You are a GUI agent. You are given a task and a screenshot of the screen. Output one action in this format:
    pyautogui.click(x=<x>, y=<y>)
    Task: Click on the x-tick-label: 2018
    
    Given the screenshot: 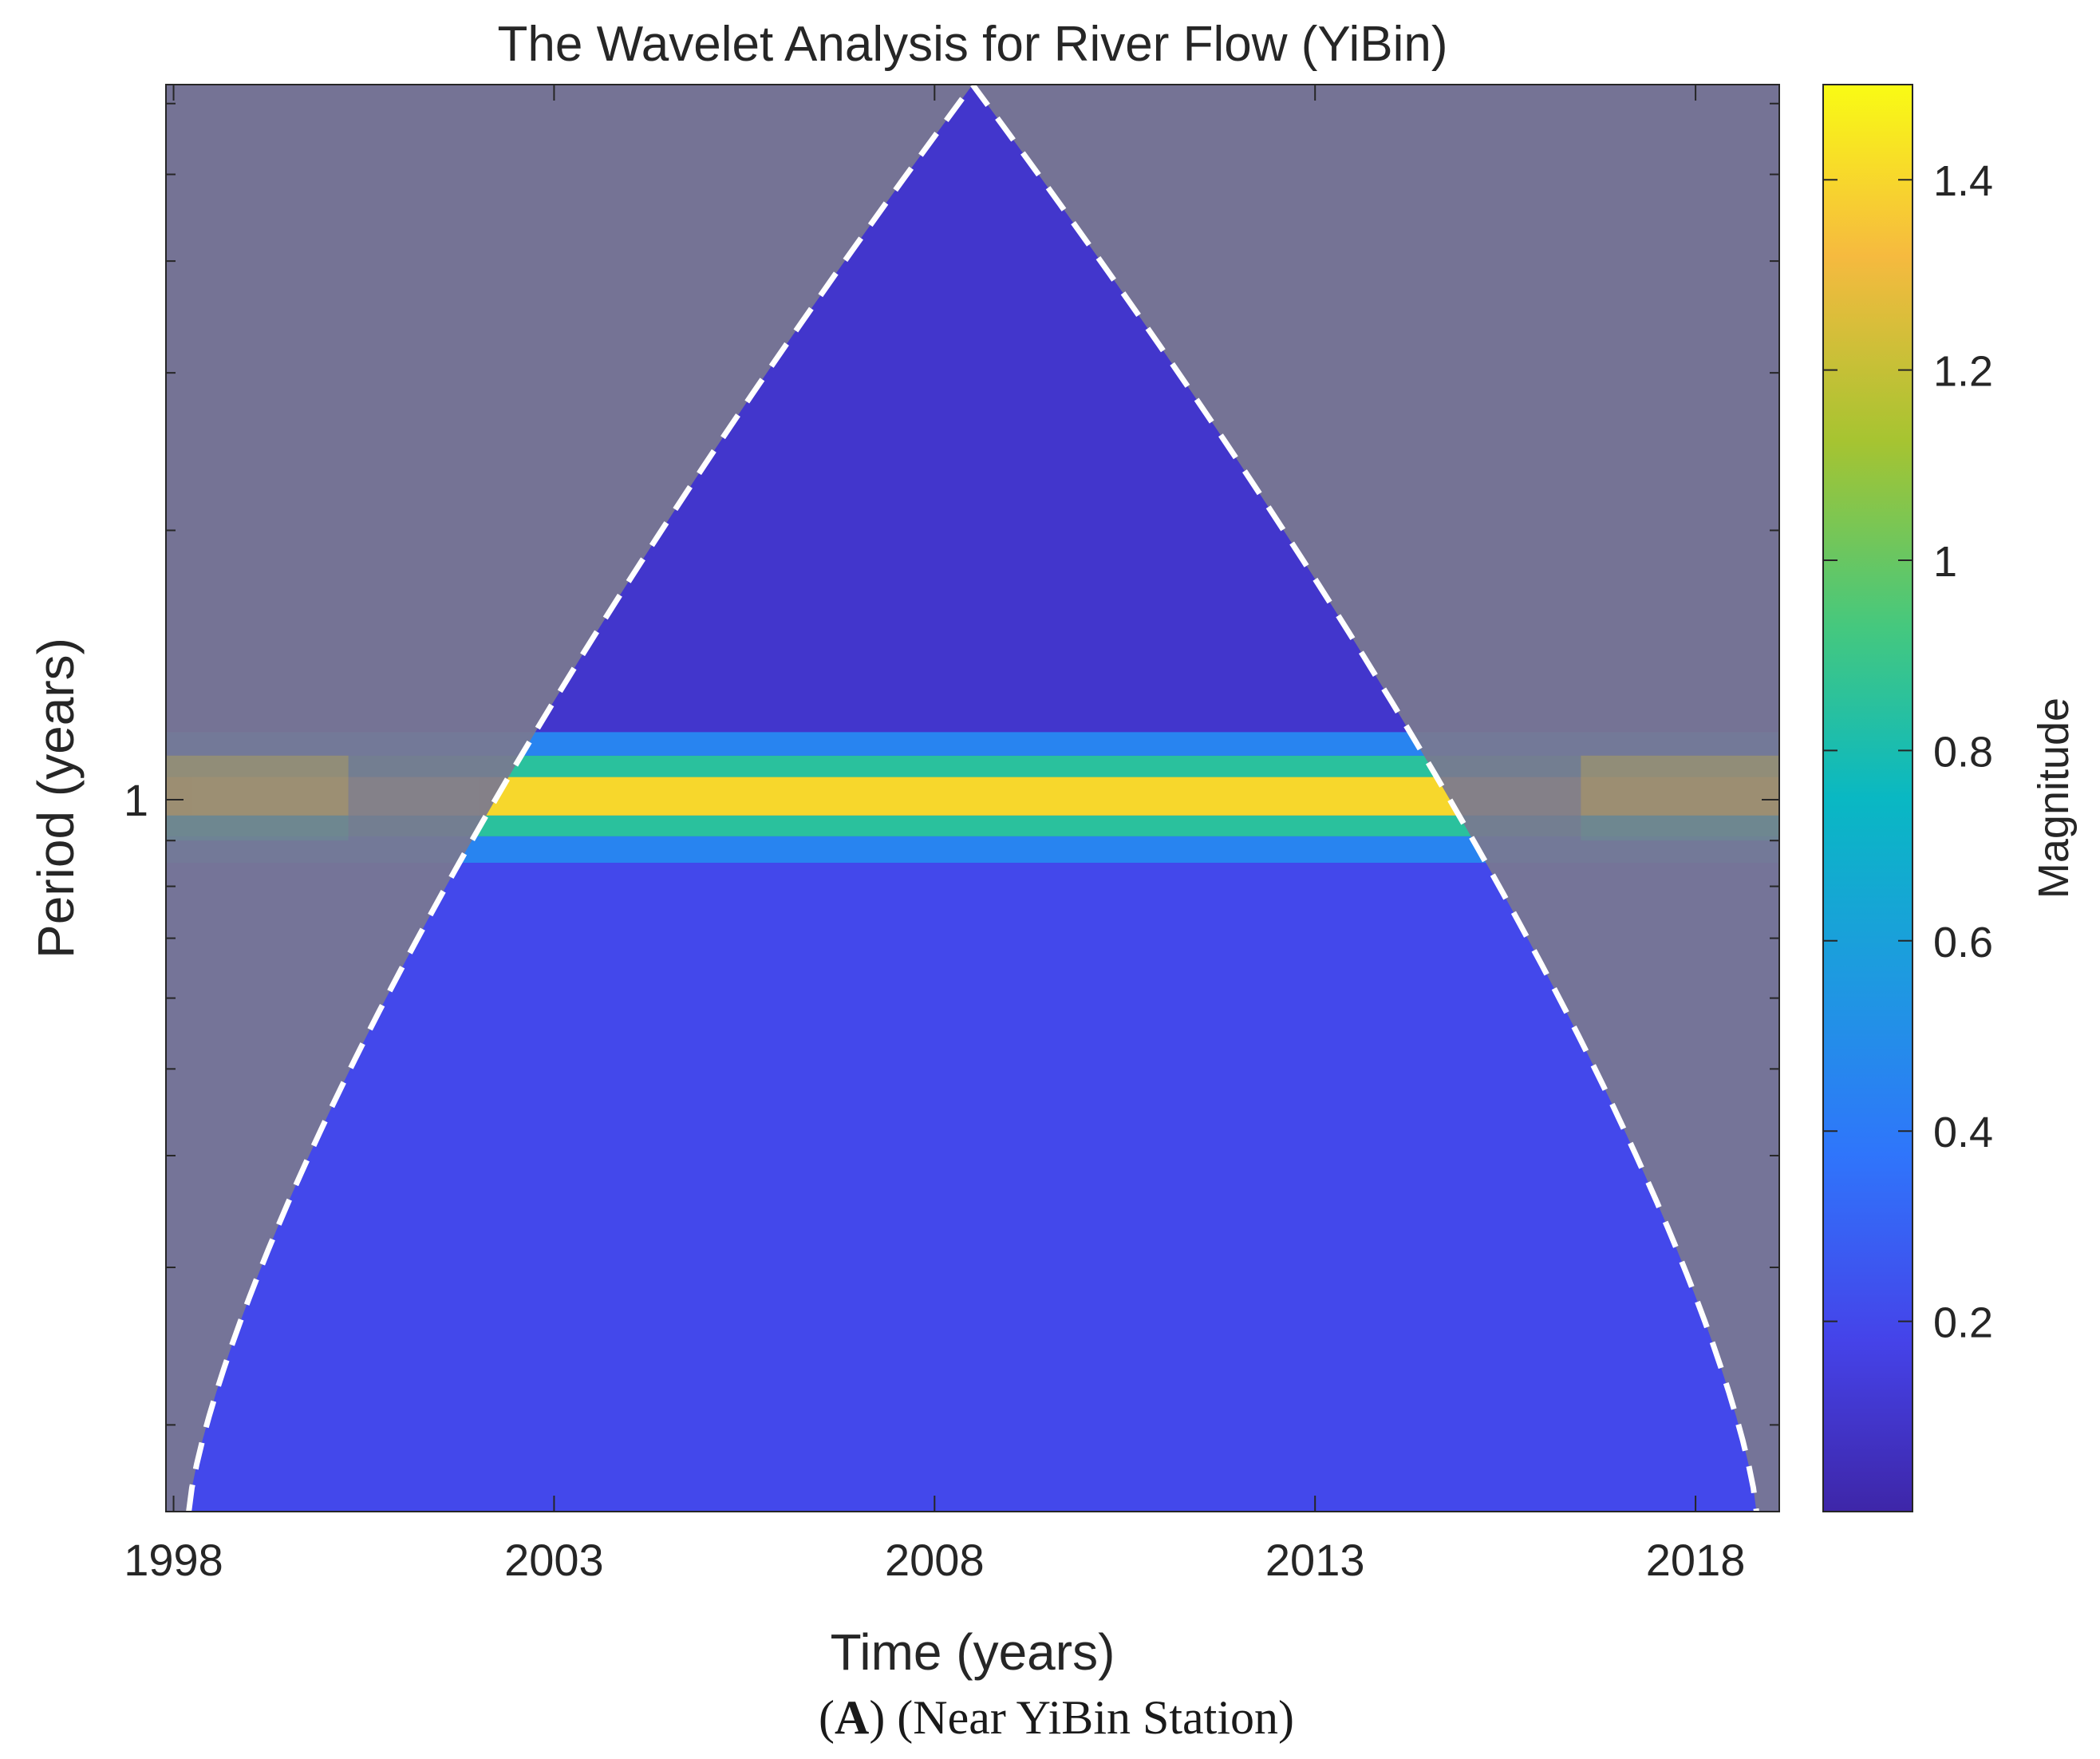 What is the action you would take?
    pyautogui.click(x=1696, y=1560)
    